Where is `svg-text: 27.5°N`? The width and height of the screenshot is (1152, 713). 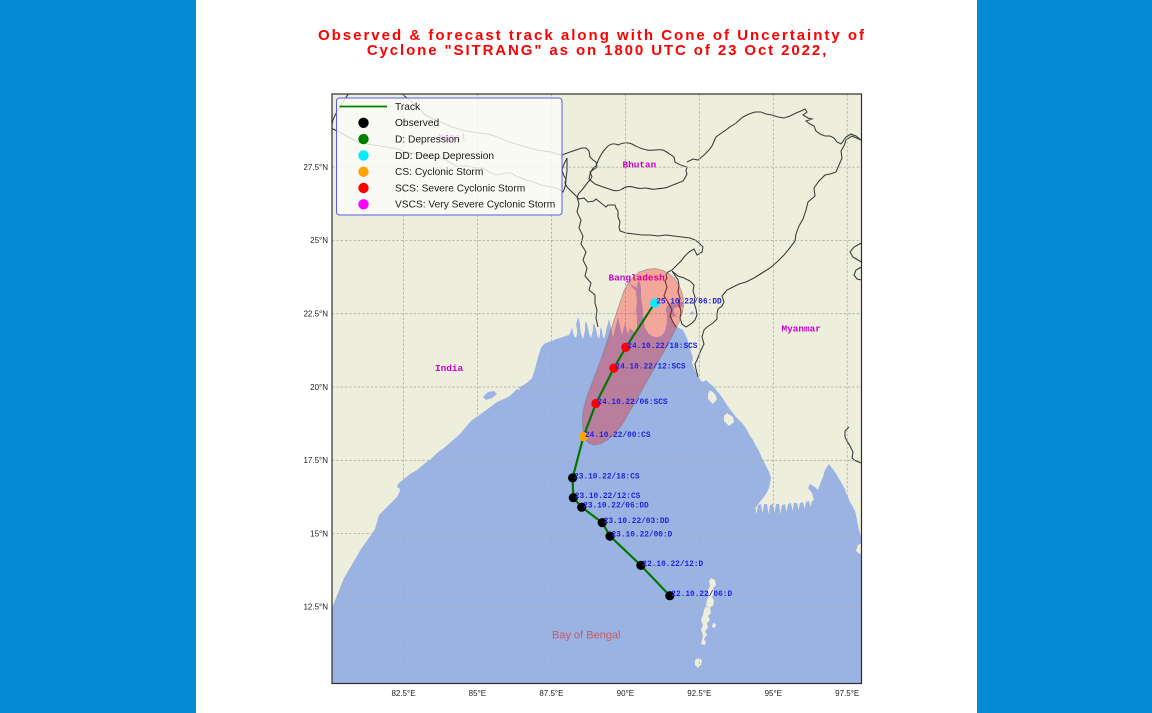
svg-text: 27.5°N is located at coordinates (315, 167).